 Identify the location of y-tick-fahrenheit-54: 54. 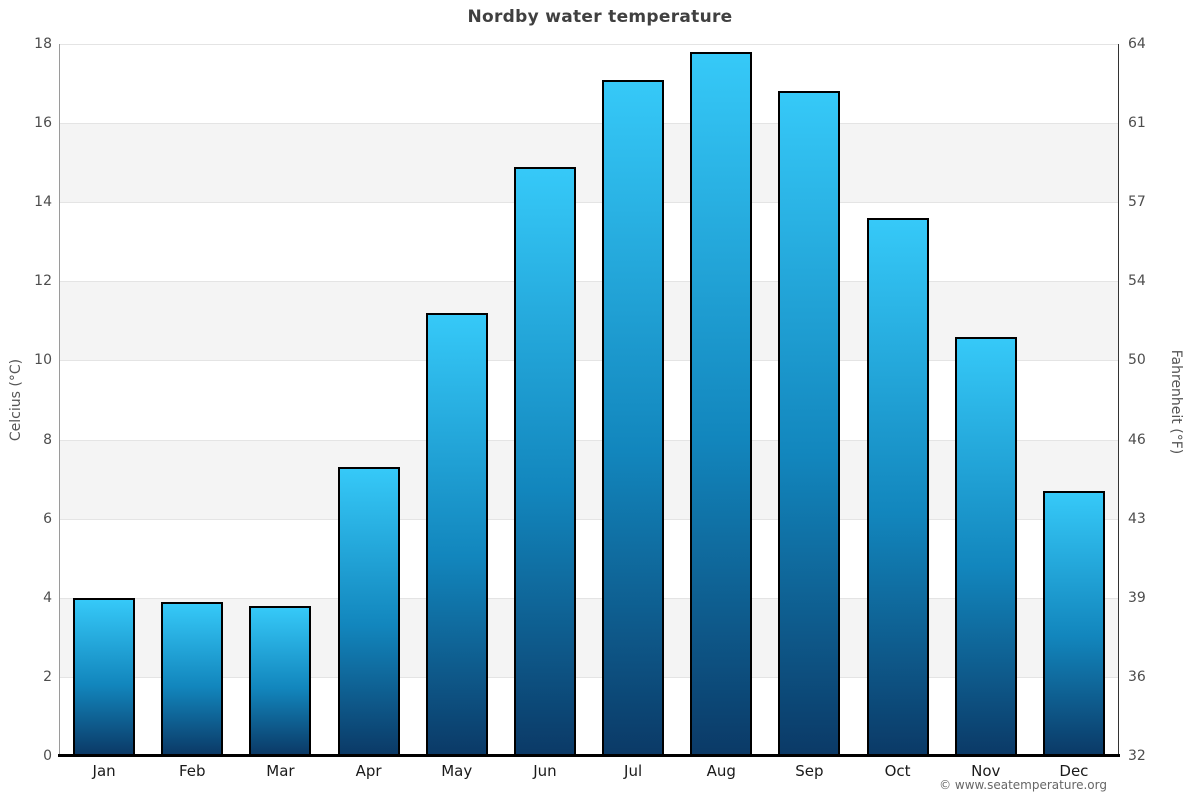
(1137, 281).